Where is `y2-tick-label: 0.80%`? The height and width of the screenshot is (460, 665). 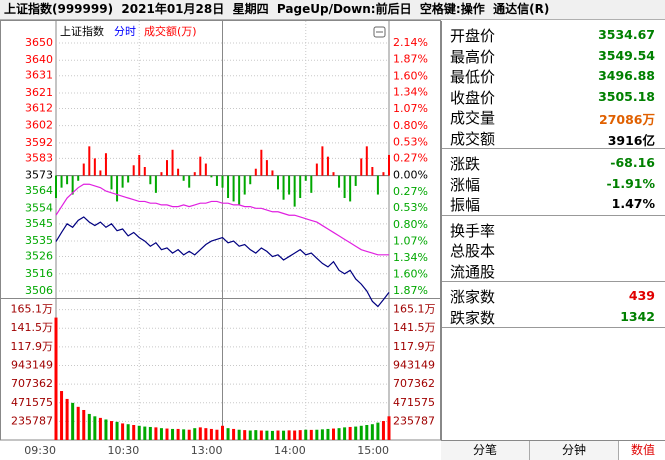 y2-tick-label: 0.80% is located at coordinates (410, 125).